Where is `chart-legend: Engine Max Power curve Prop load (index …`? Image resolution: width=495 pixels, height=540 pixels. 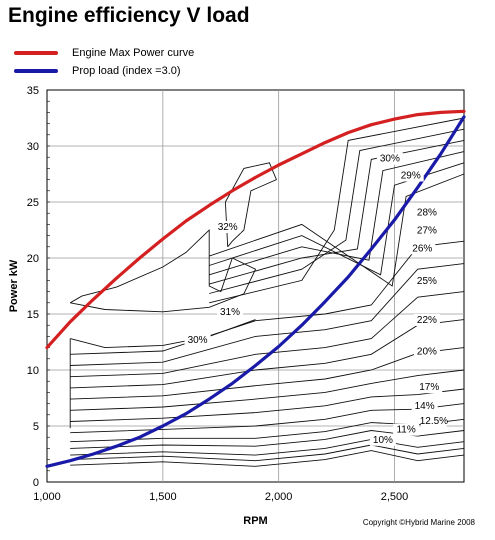 chart-legend: Engine Max Power curve Prop load (index … is located at coordinates (104, 62).